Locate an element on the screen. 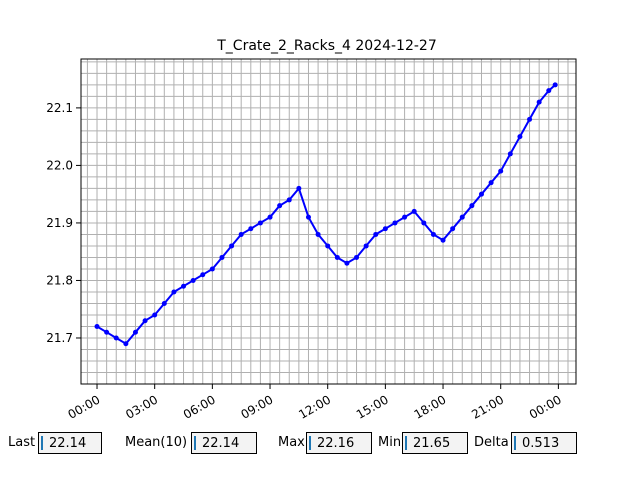  delta-value-field: 0.513 is located at coordinates (544, 443).